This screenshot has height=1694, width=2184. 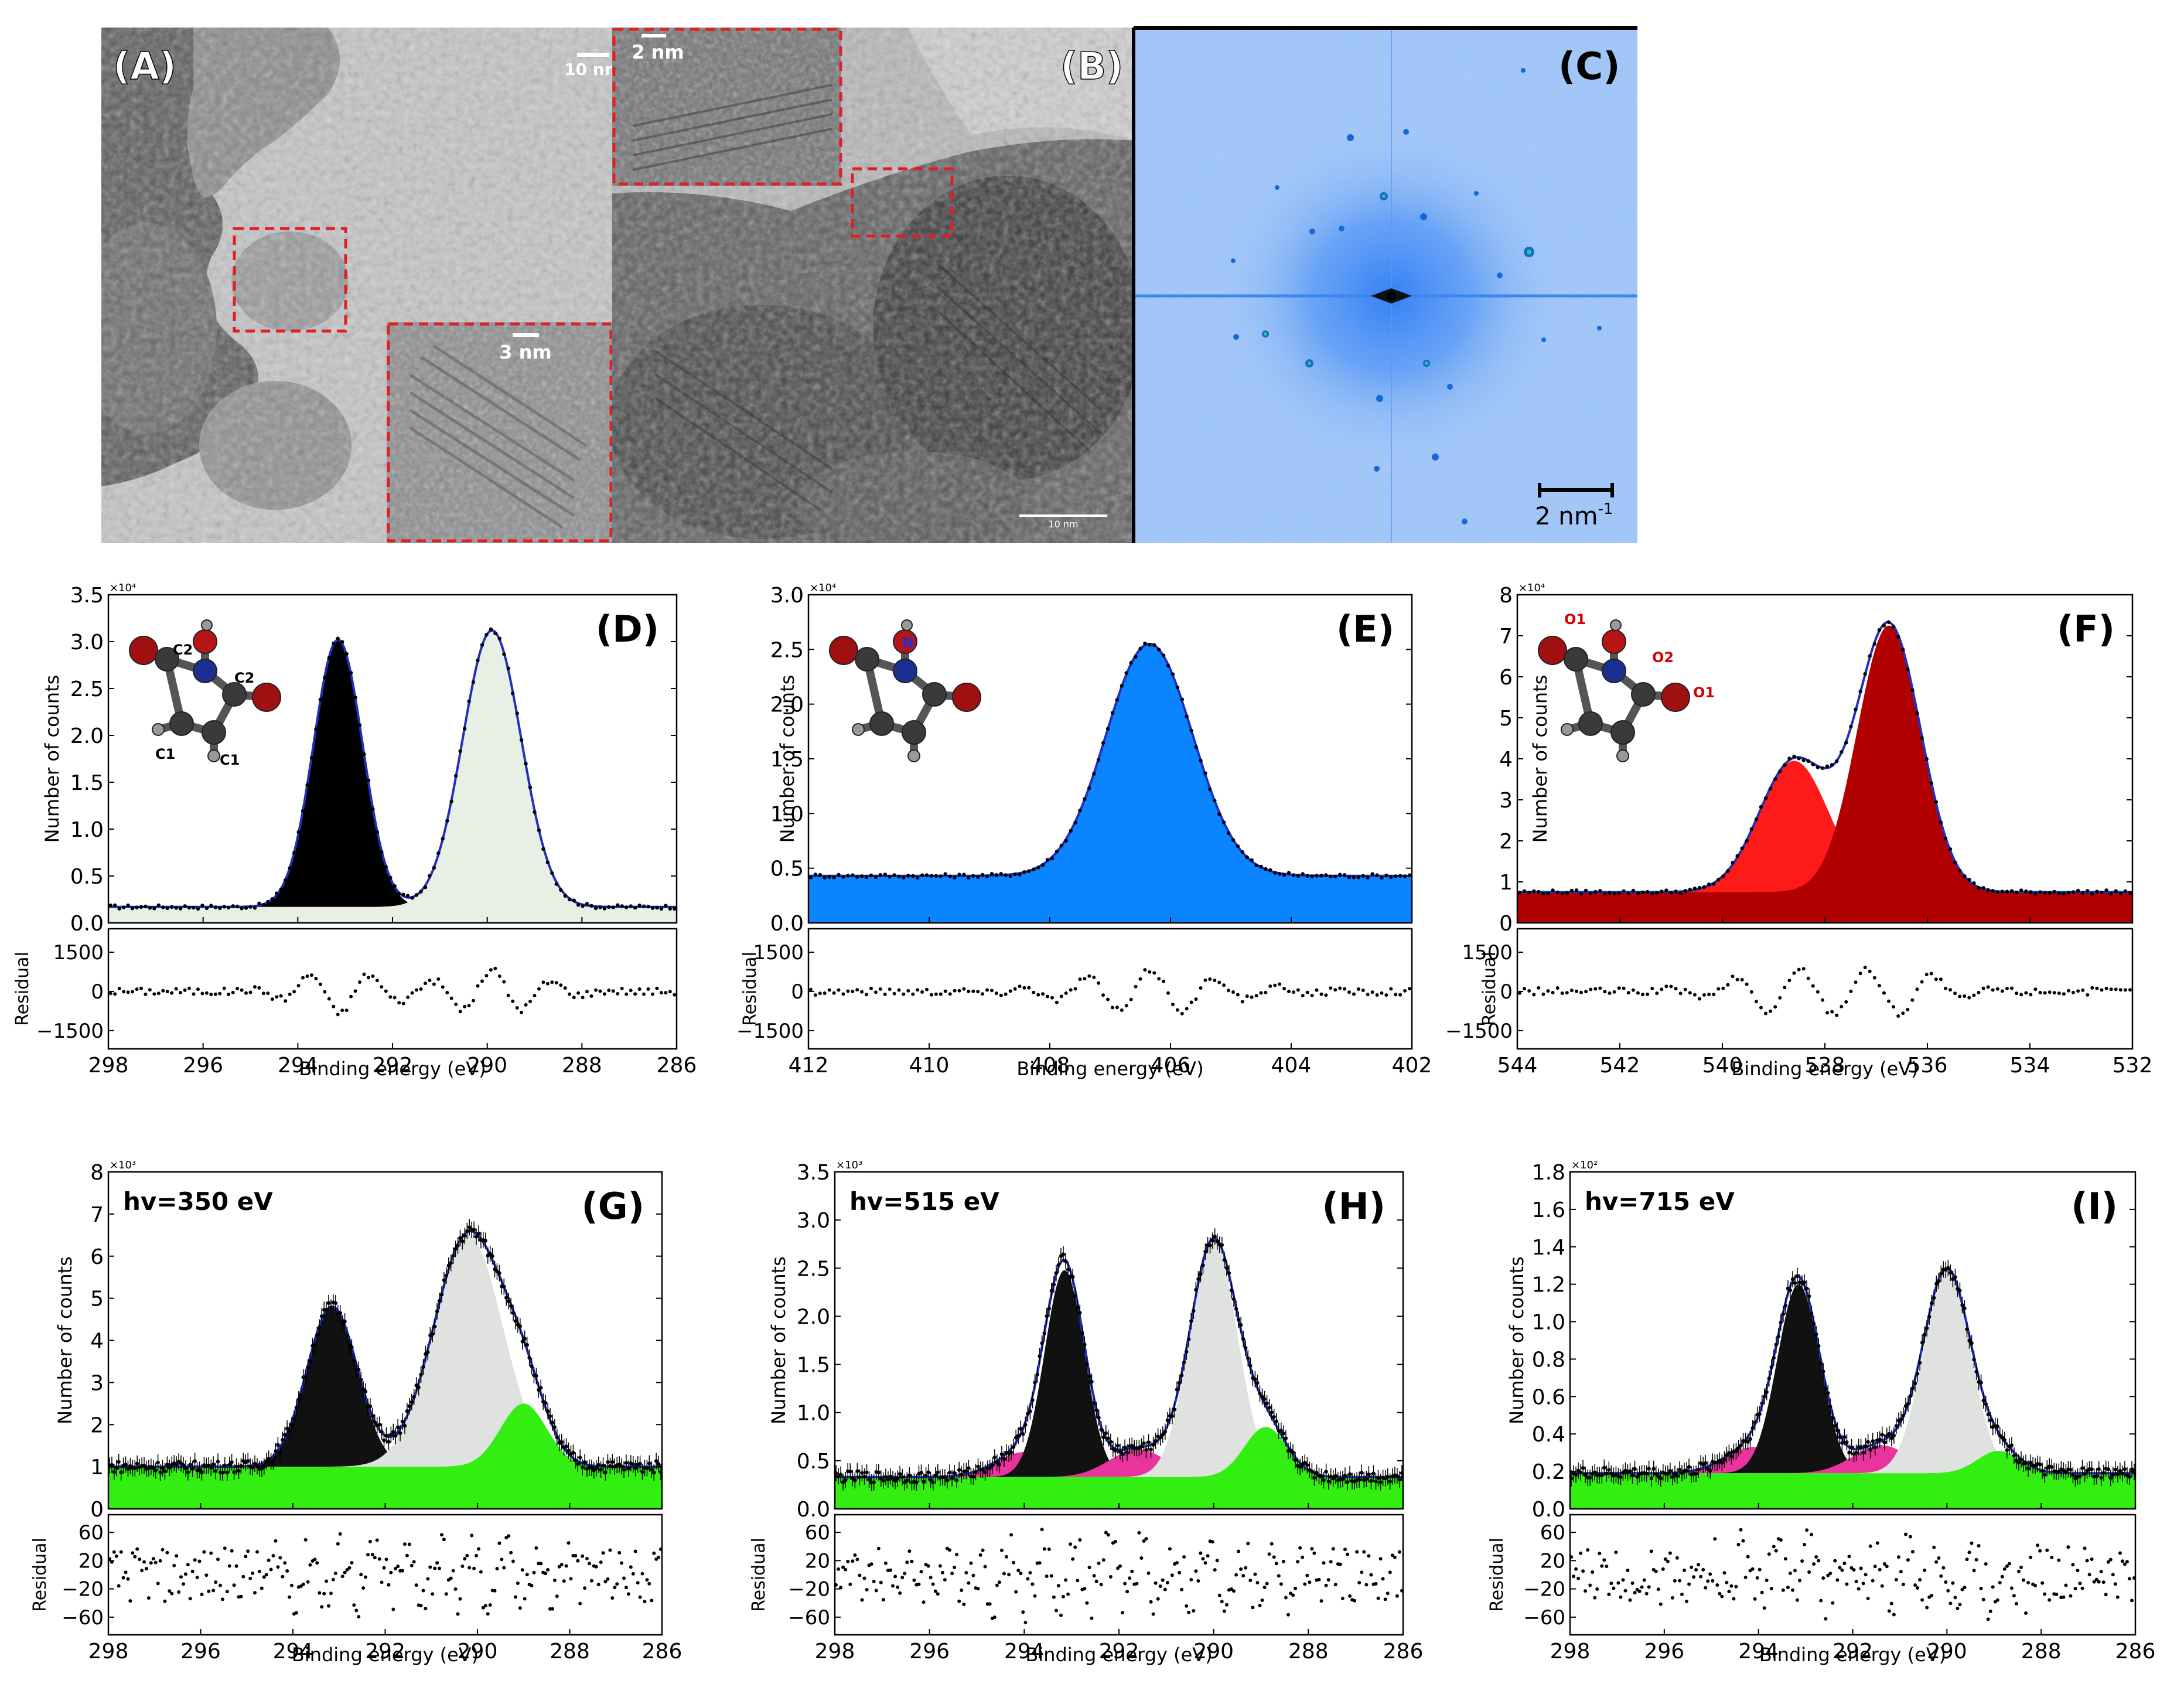 What do you see at coordinates (385, 1349) in the screenshot?
I see `fit-line` at bounding box center [385, 1349].